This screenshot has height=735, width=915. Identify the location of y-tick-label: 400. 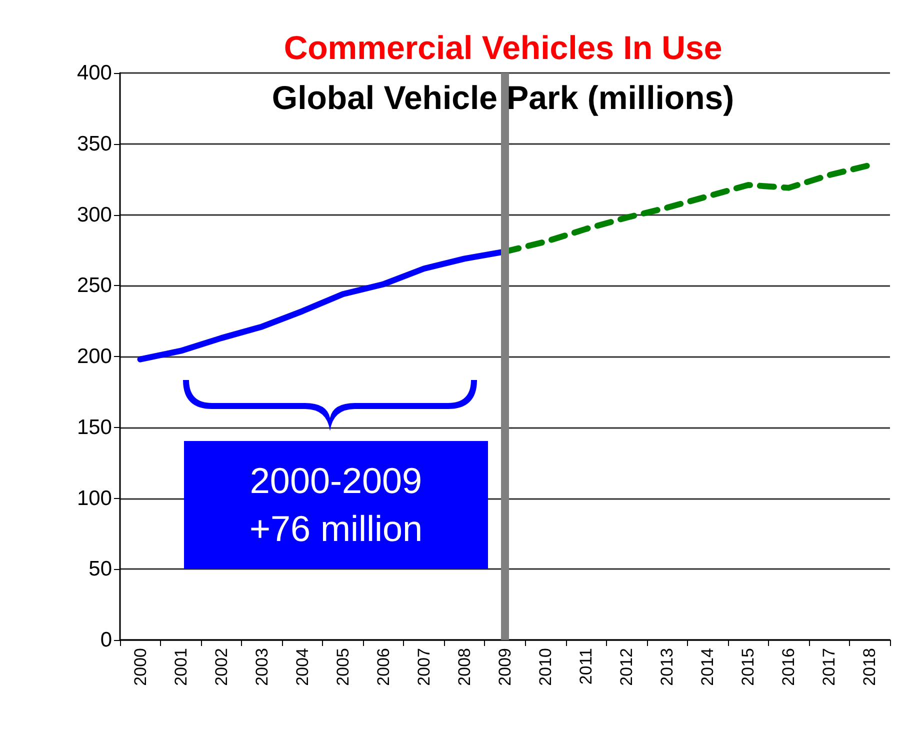
(94, 73).